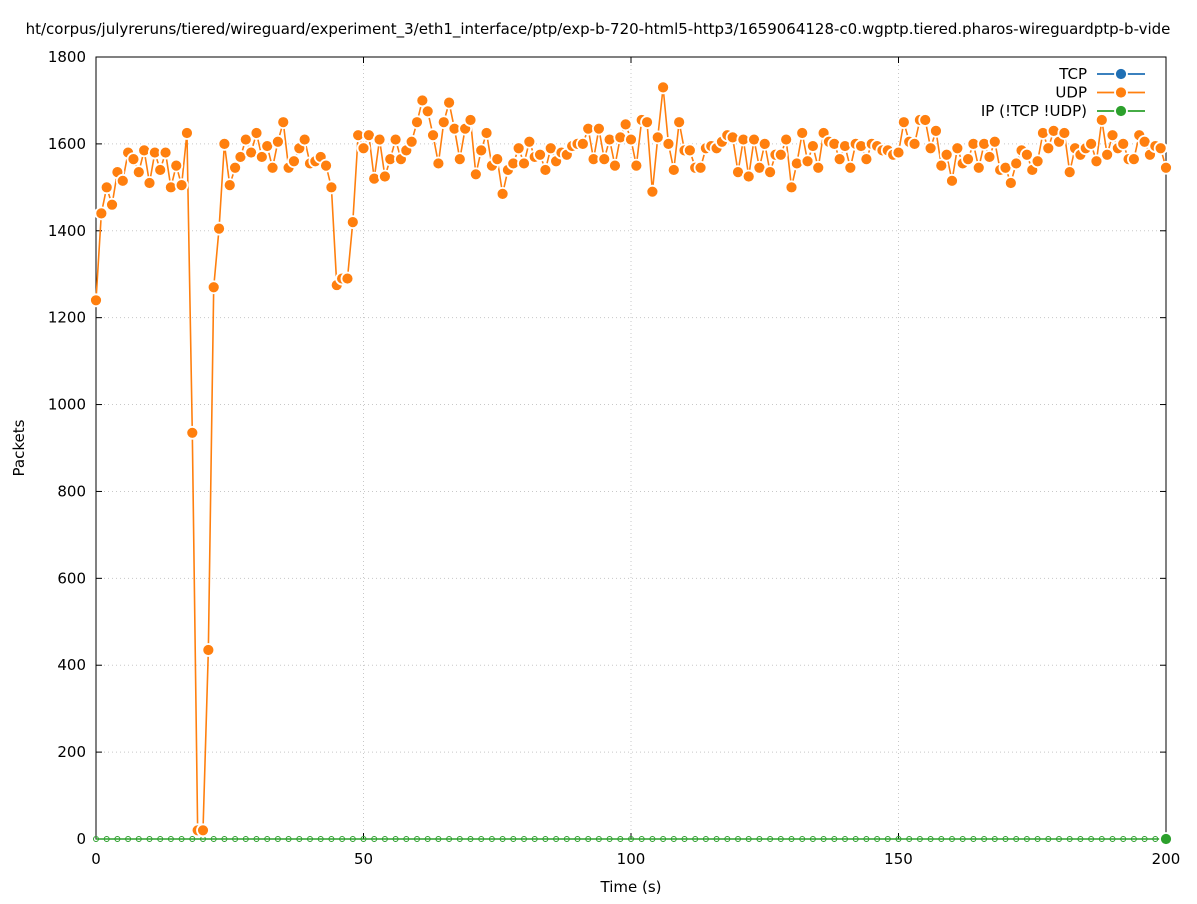  Describe the element at coordinates (1063, 111) in the screenshot. I see `legend-item: IP (!TCP !UDP)` at that location.